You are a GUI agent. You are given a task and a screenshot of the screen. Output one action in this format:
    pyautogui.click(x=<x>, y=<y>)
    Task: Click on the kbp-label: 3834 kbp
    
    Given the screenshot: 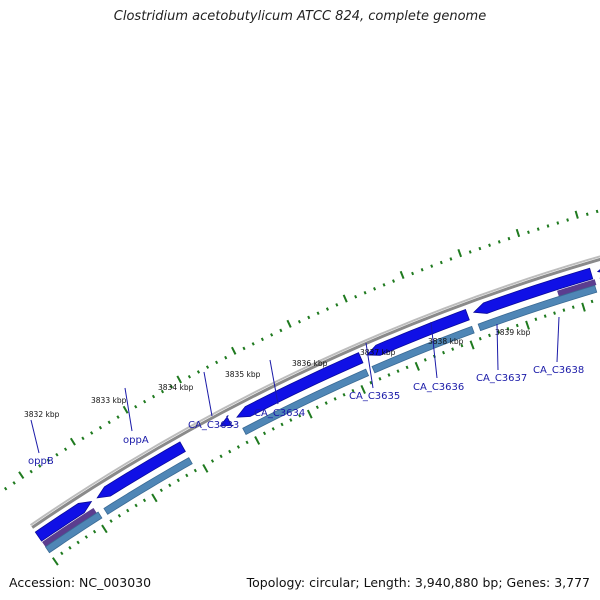 What is the action you would take?
    pyautogui.click(x=176, y=387)
    